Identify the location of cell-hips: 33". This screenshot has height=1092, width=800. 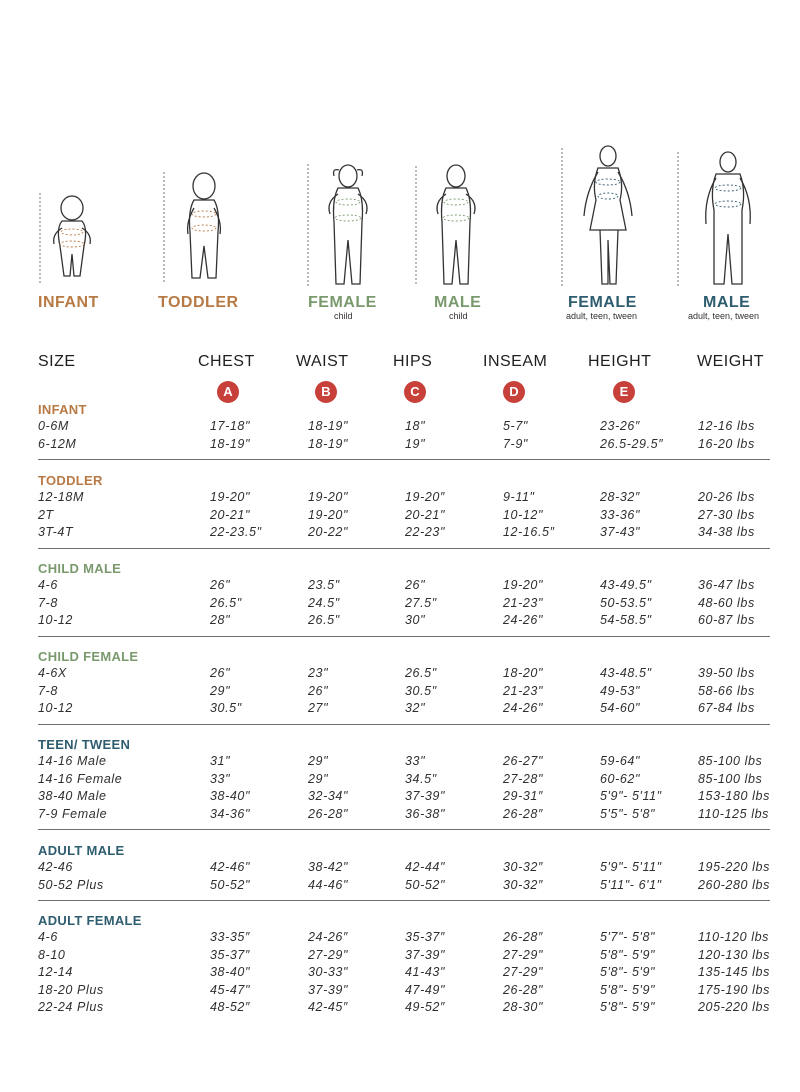
(415, 761).